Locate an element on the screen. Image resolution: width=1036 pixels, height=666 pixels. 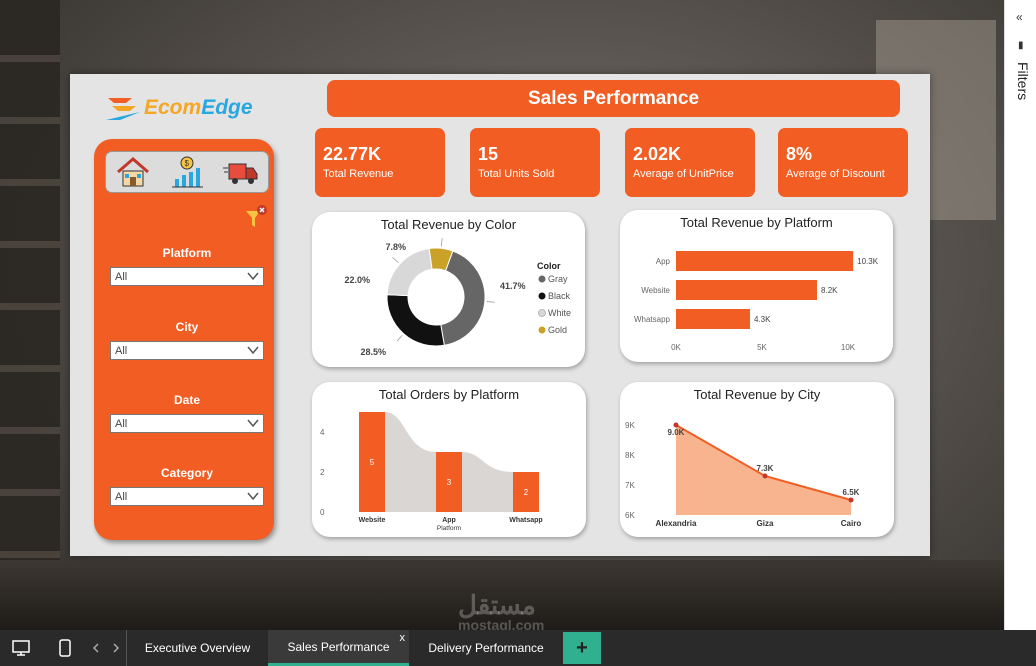
delivery-truck-icon is located at coordinates (241, 172).